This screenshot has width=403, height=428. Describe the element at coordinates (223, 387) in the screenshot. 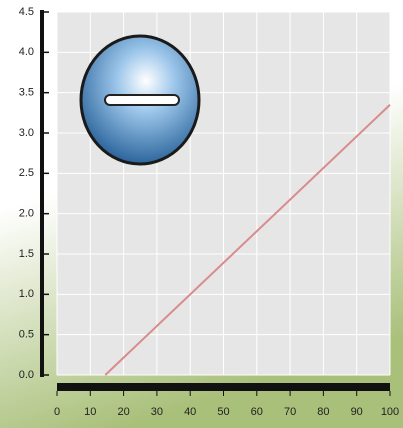

I see `x-axis-bar` at that location.